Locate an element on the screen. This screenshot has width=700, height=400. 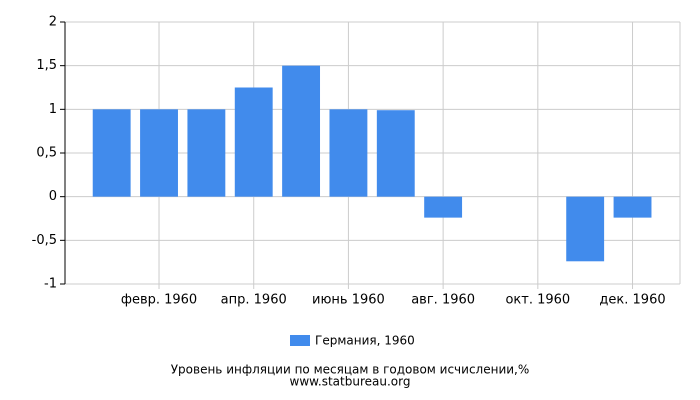
y-tick-label: -1 is located at coordinates (50, 284).